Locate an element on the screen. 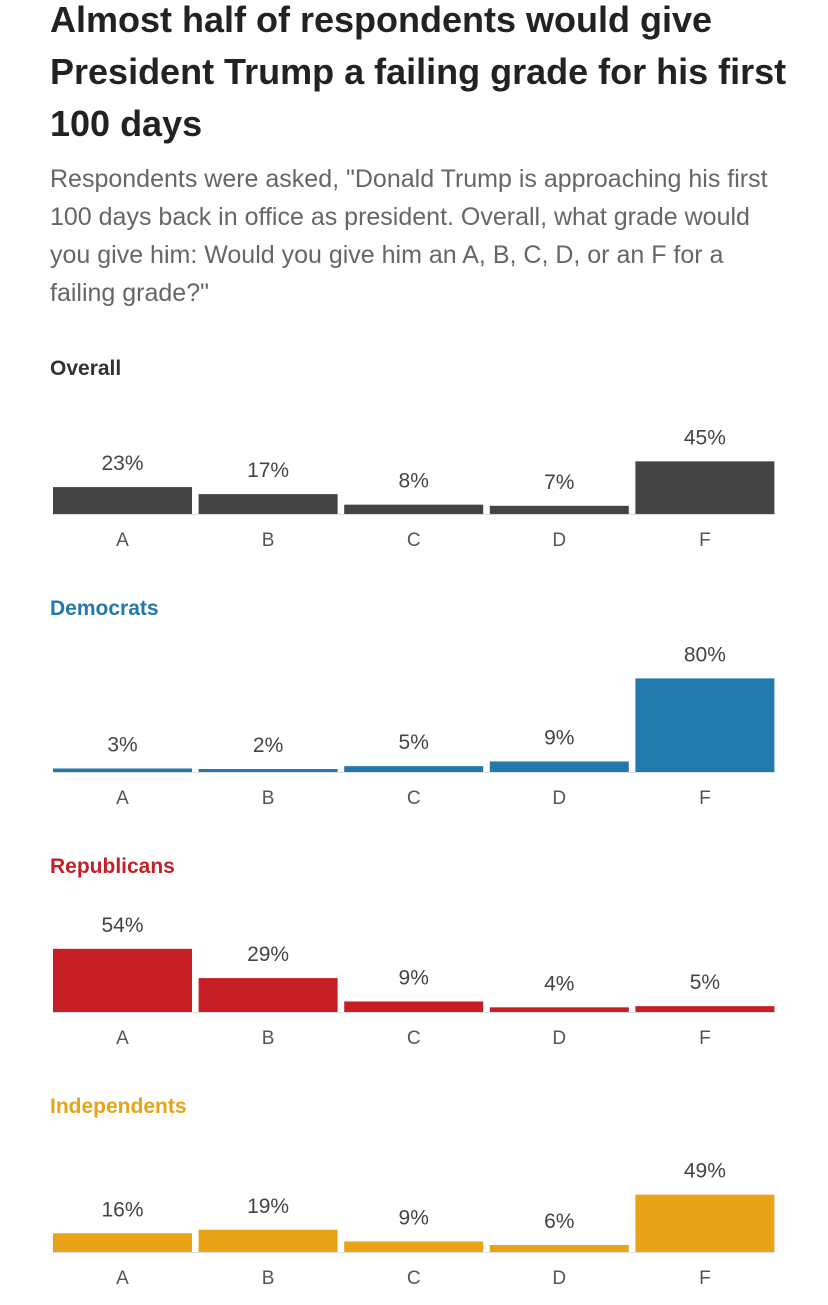 The height and width of the screenshot is (1305, 828). chart-overall: 23% A 17% B 8% C 7% D 45% F is located at coordinates (414, 488).